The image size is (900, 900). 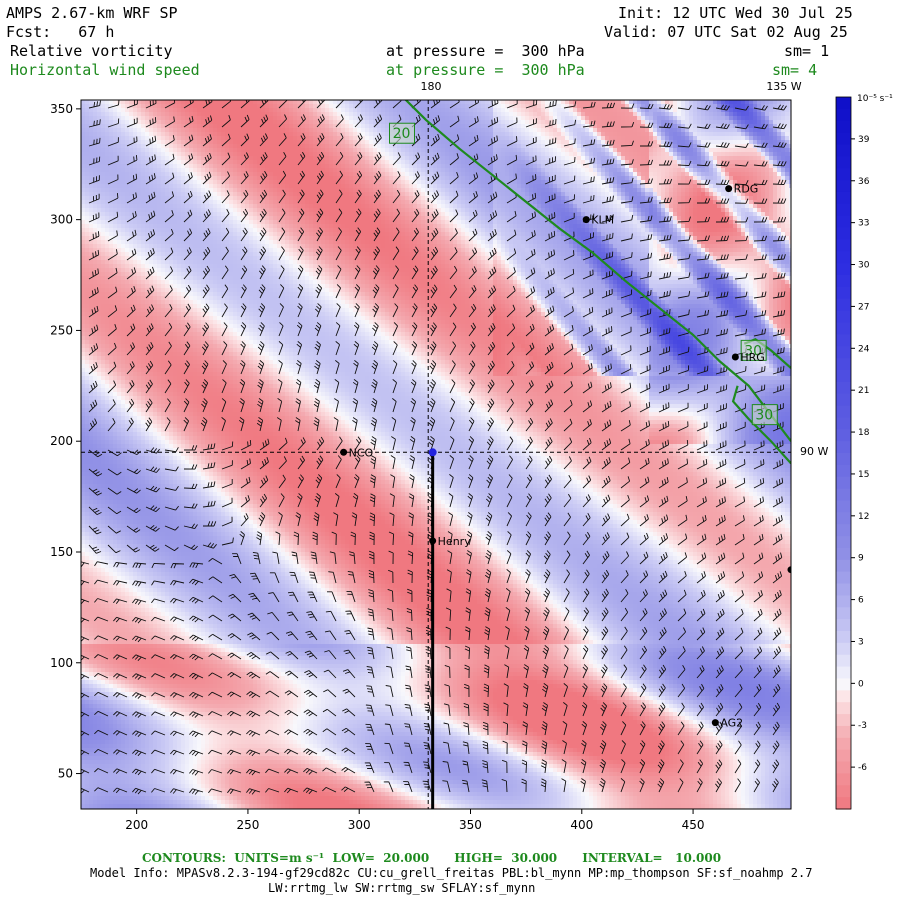 I want to click on field1-smoothing: sm= 1, so click(x=806, y=51).